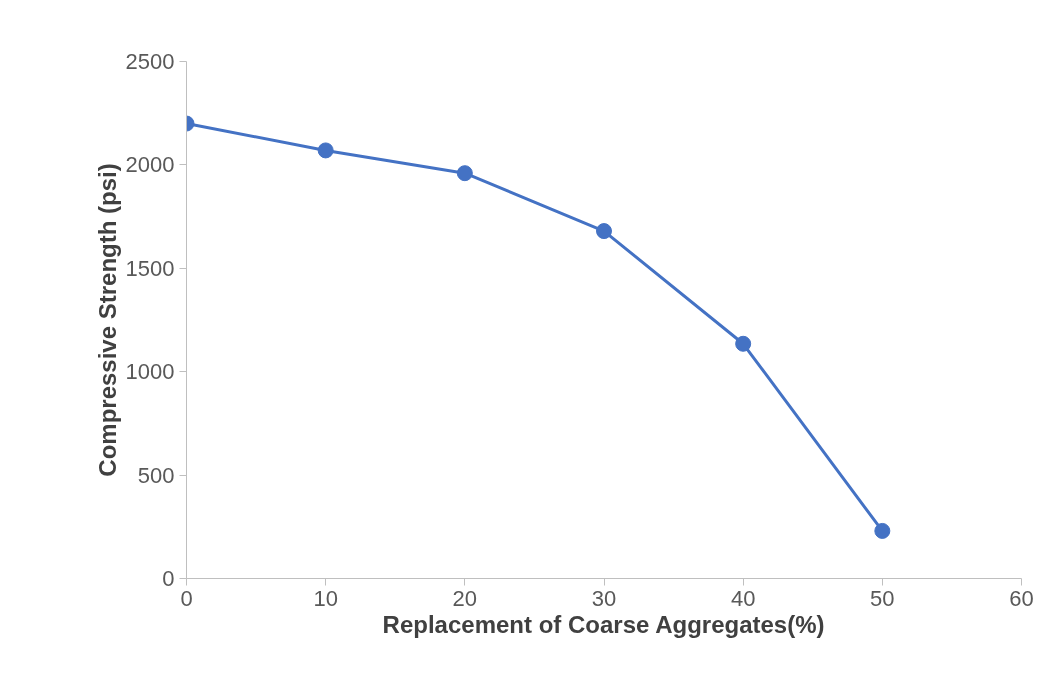 The width and height of the screenshot is (1057, 675). Describe the element at coordinates (186, 598) in the screenshot. I see `x-tick-label: 0` at that location.